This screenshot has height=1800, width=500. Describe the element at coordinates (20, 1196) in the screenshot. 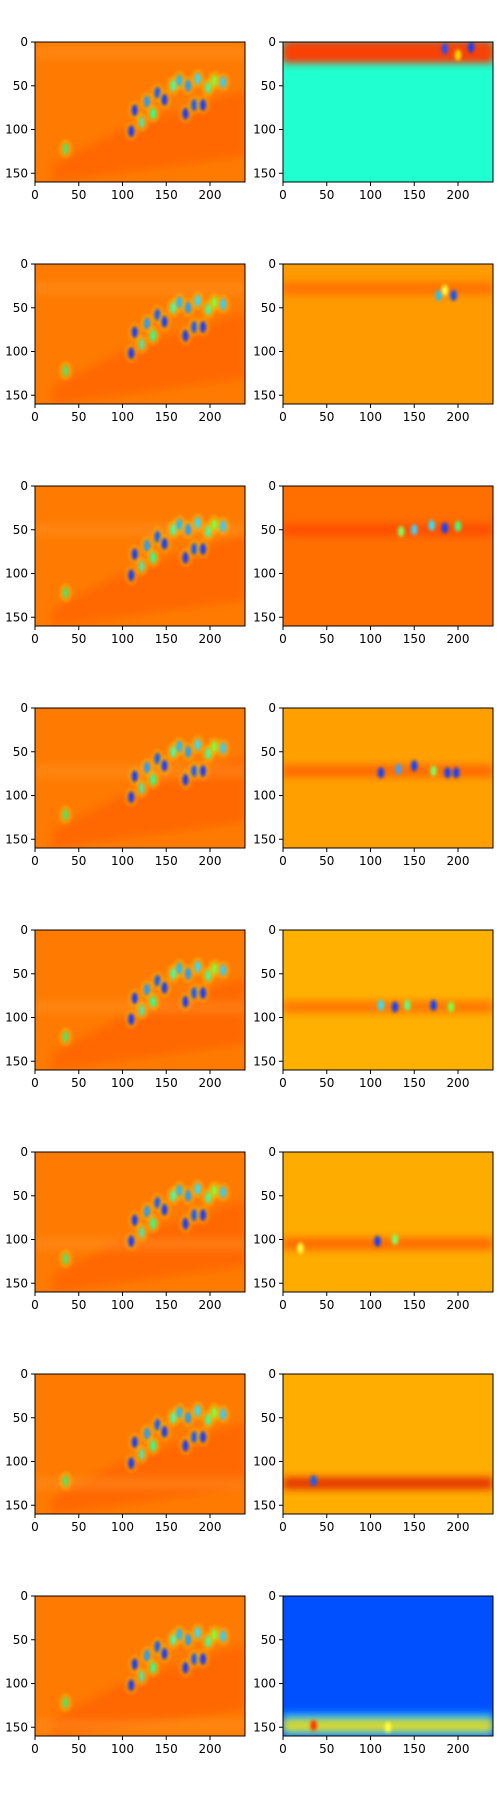

I see `left-panel-6-ytick-label: 50` at that location.